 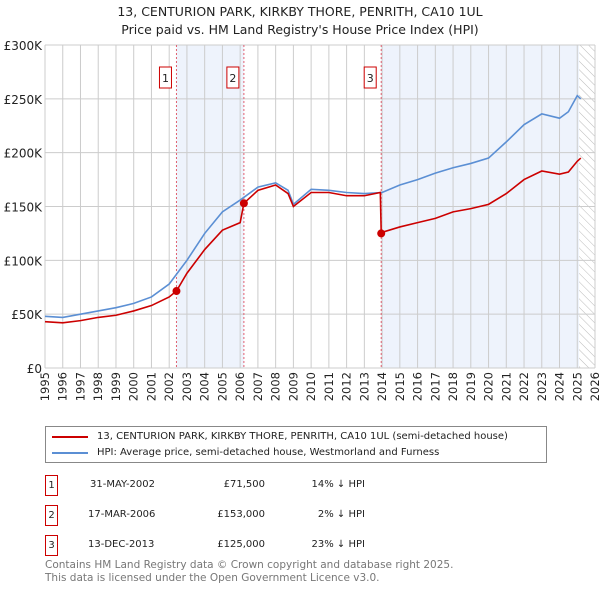 What do you see at coordinates (34, 369) in the screenshot?
I see `y-tick-label: £0` at bounding box center [34, 369].